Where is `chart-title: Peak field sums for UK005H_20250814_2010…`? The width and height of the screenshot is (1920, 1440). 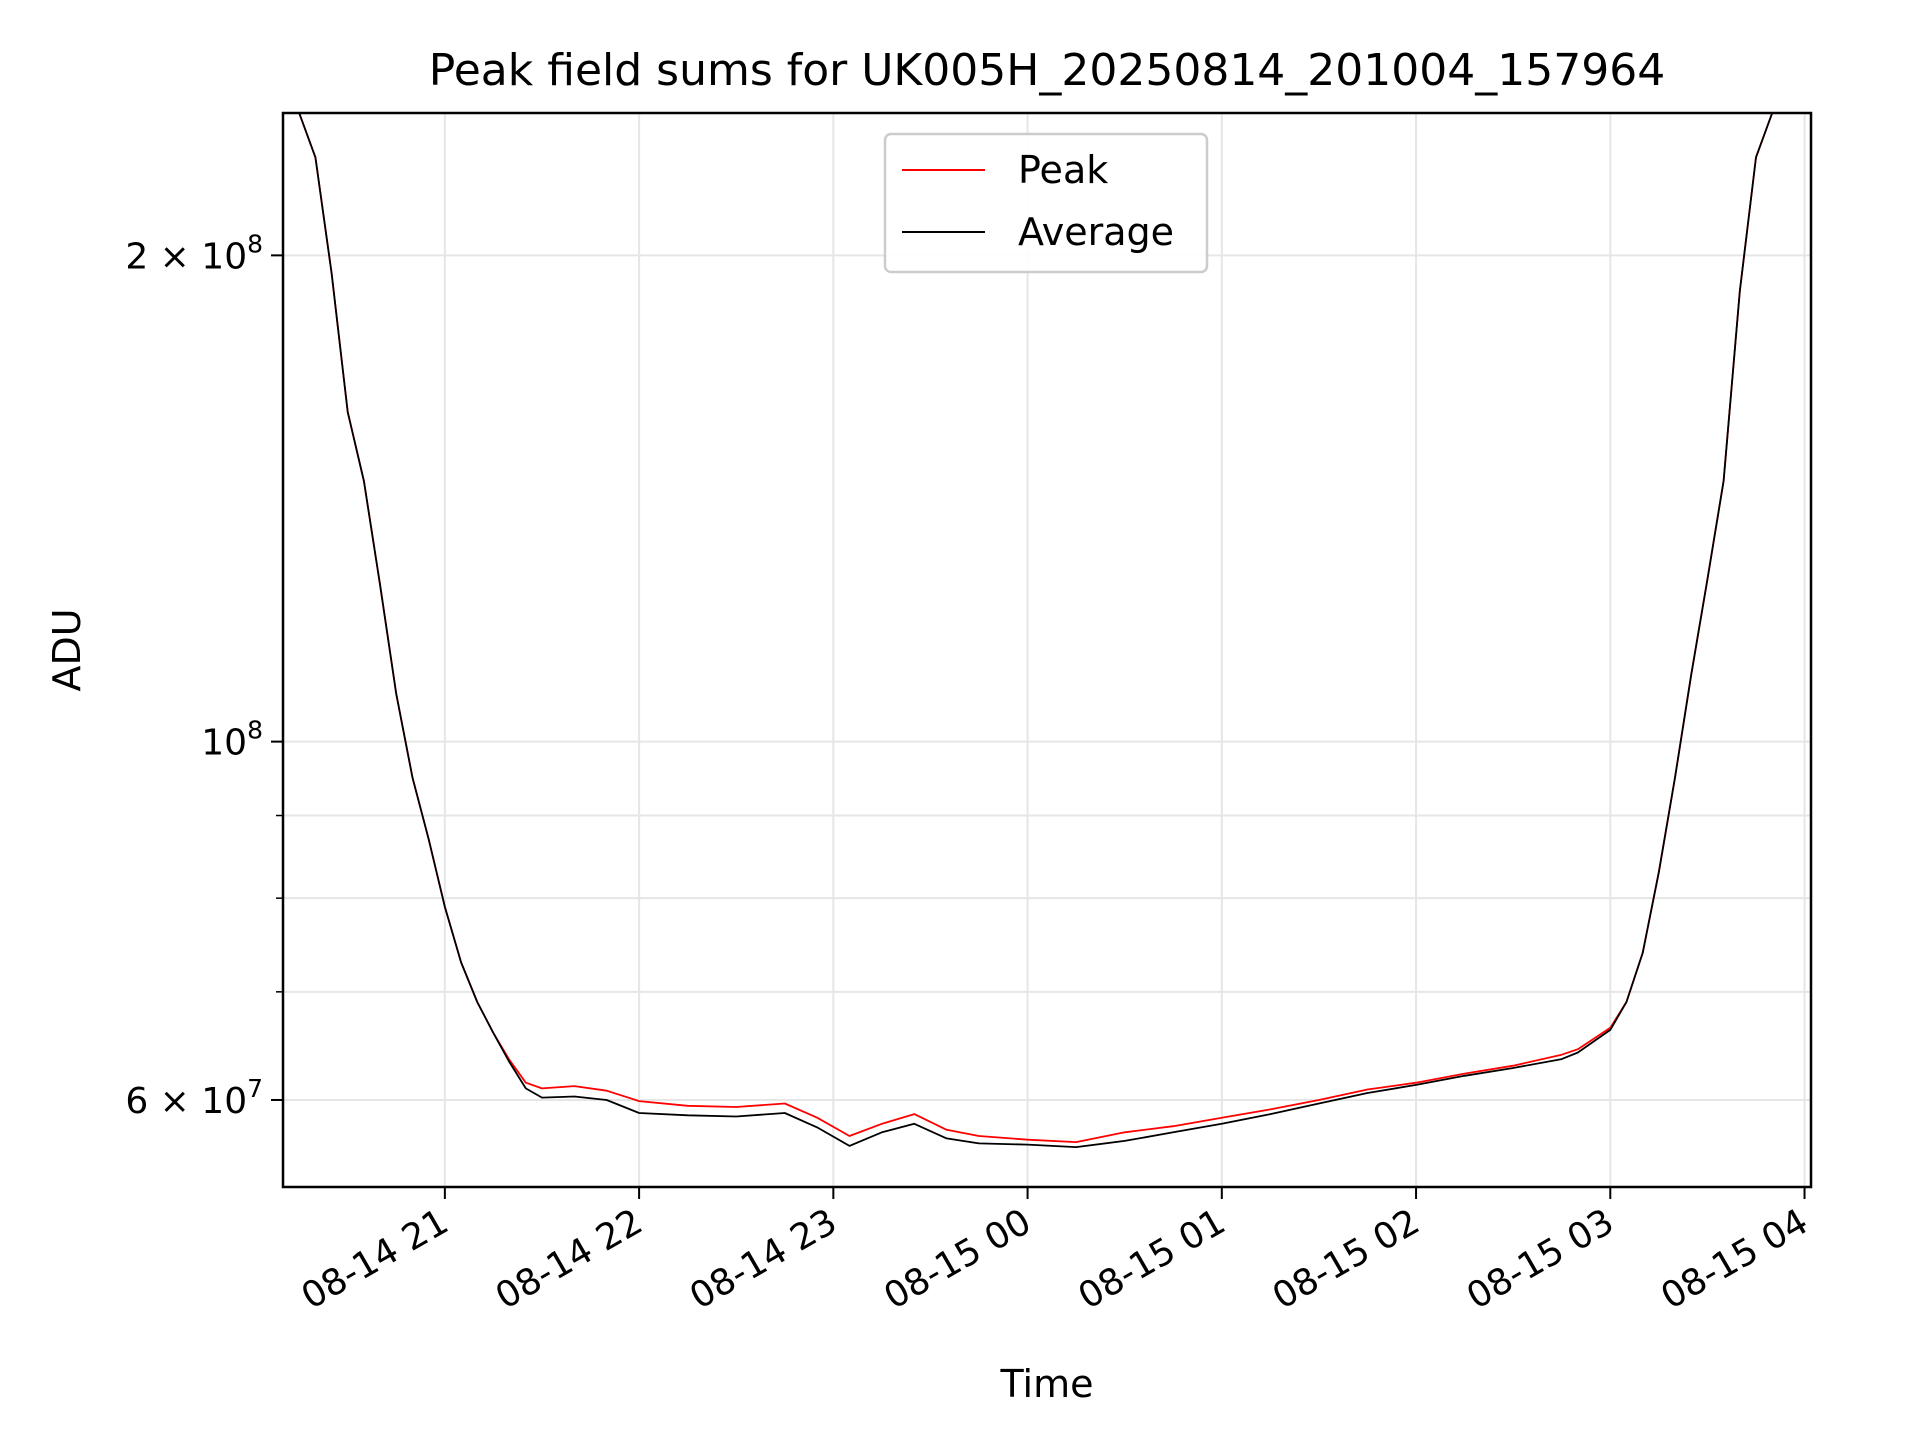 chart-title: Peak field sums for UK005H_20250814_2010… is located at coordinates (1047, 70).